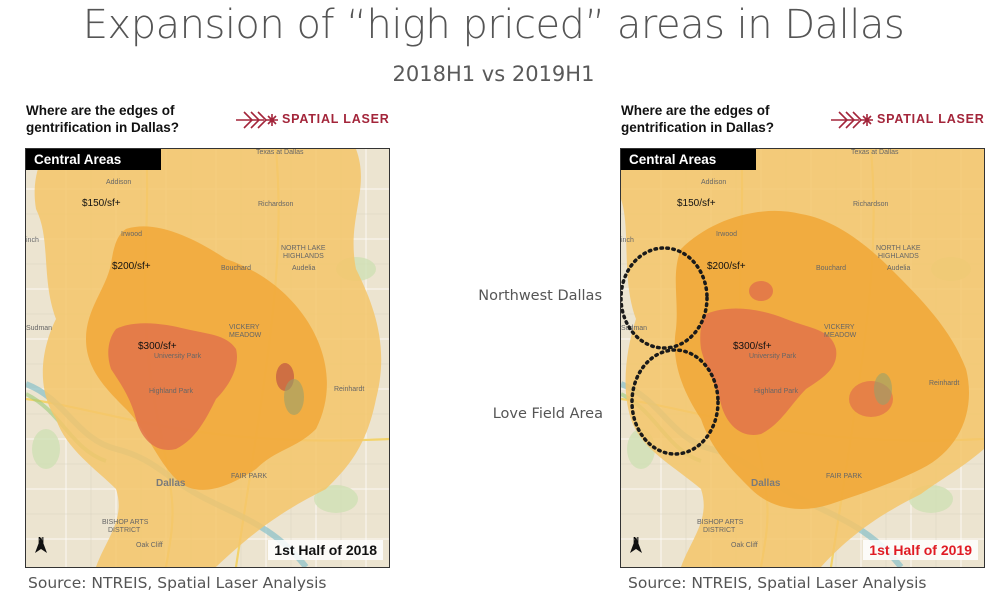 The image size is (1007, 600). Describe the element at coordinates (920, 550) in the screenshot. I see `period-label: 1st Half of 2019` at that location.